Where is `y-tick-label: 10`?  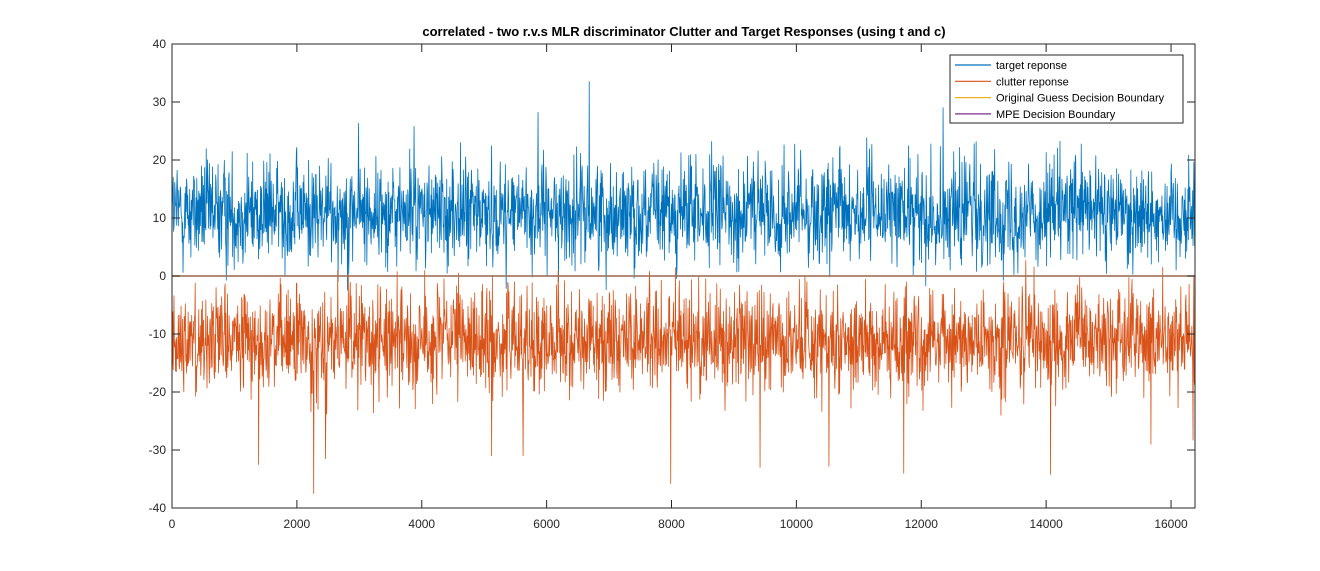 y-tick-label: 10 is located at coordinates (160, 218).